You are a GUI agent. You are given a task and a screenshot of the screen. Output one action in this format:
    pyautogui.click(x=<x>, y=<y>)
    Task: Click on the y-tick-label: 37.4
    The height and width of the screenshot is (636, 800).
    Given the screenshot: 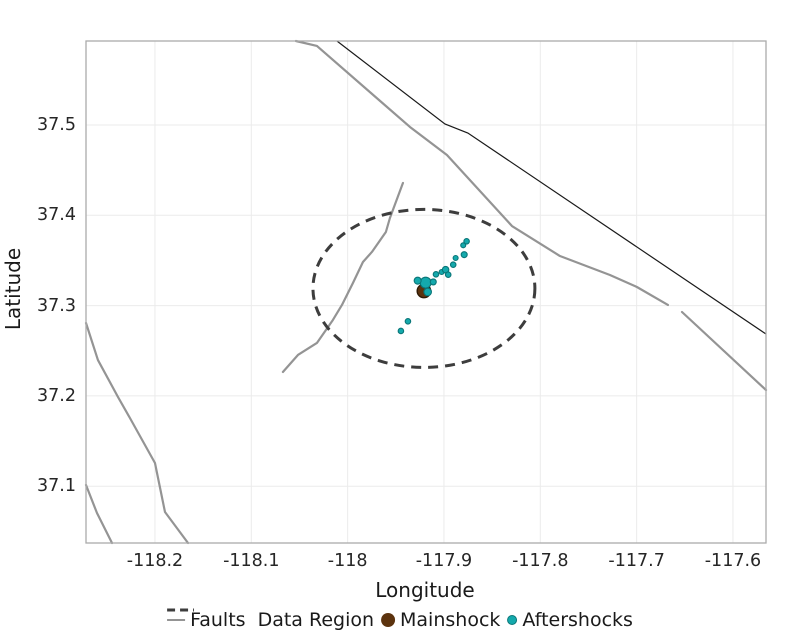 What is the action you would take?
    pyautogui.click(x=56, y=215)
    